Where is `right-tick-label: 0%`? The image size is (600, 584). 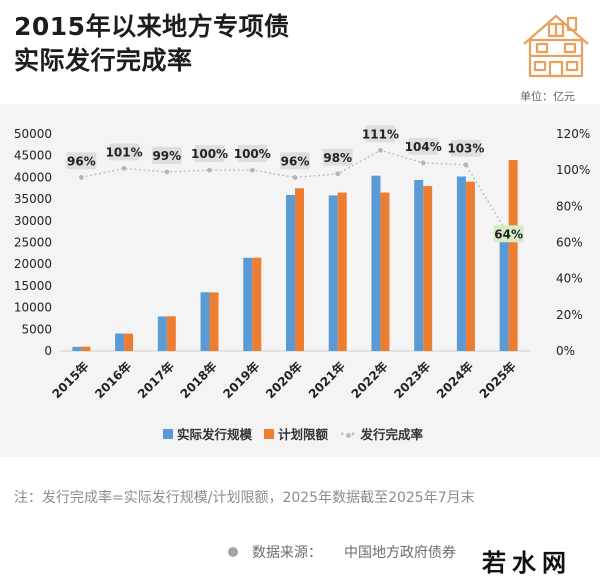 right-tick-label: 0% is located at coordinates (565, 351).